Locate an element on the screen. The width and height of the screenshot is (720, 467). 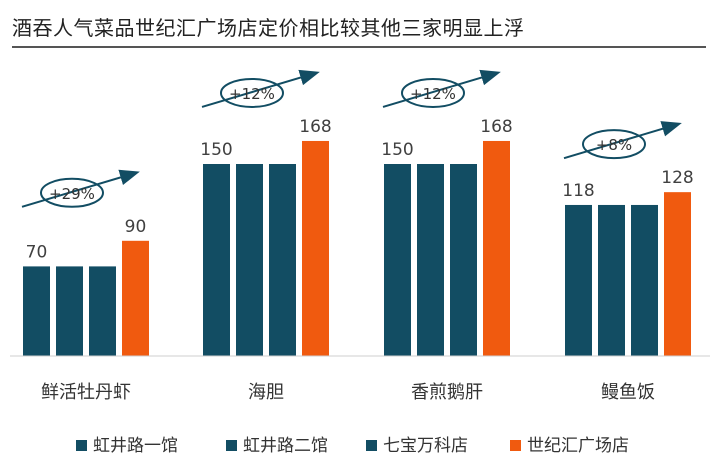
annotation-label: +8% is located at coordinates (614, 145).